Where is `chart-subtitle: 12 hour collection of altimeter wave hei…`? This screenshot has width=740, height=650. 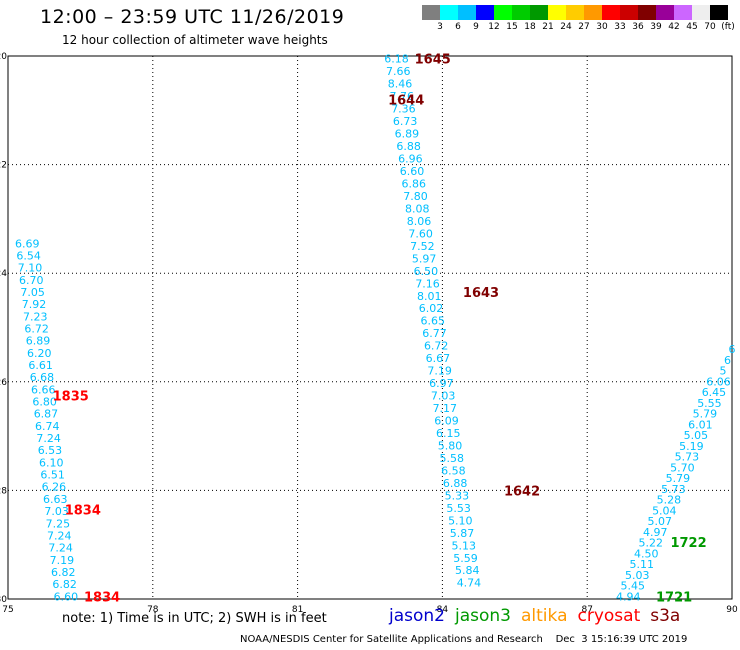 chart-subtitle: 12 hour collection of altimeter wave hei… is located at coordinates (195, 40).